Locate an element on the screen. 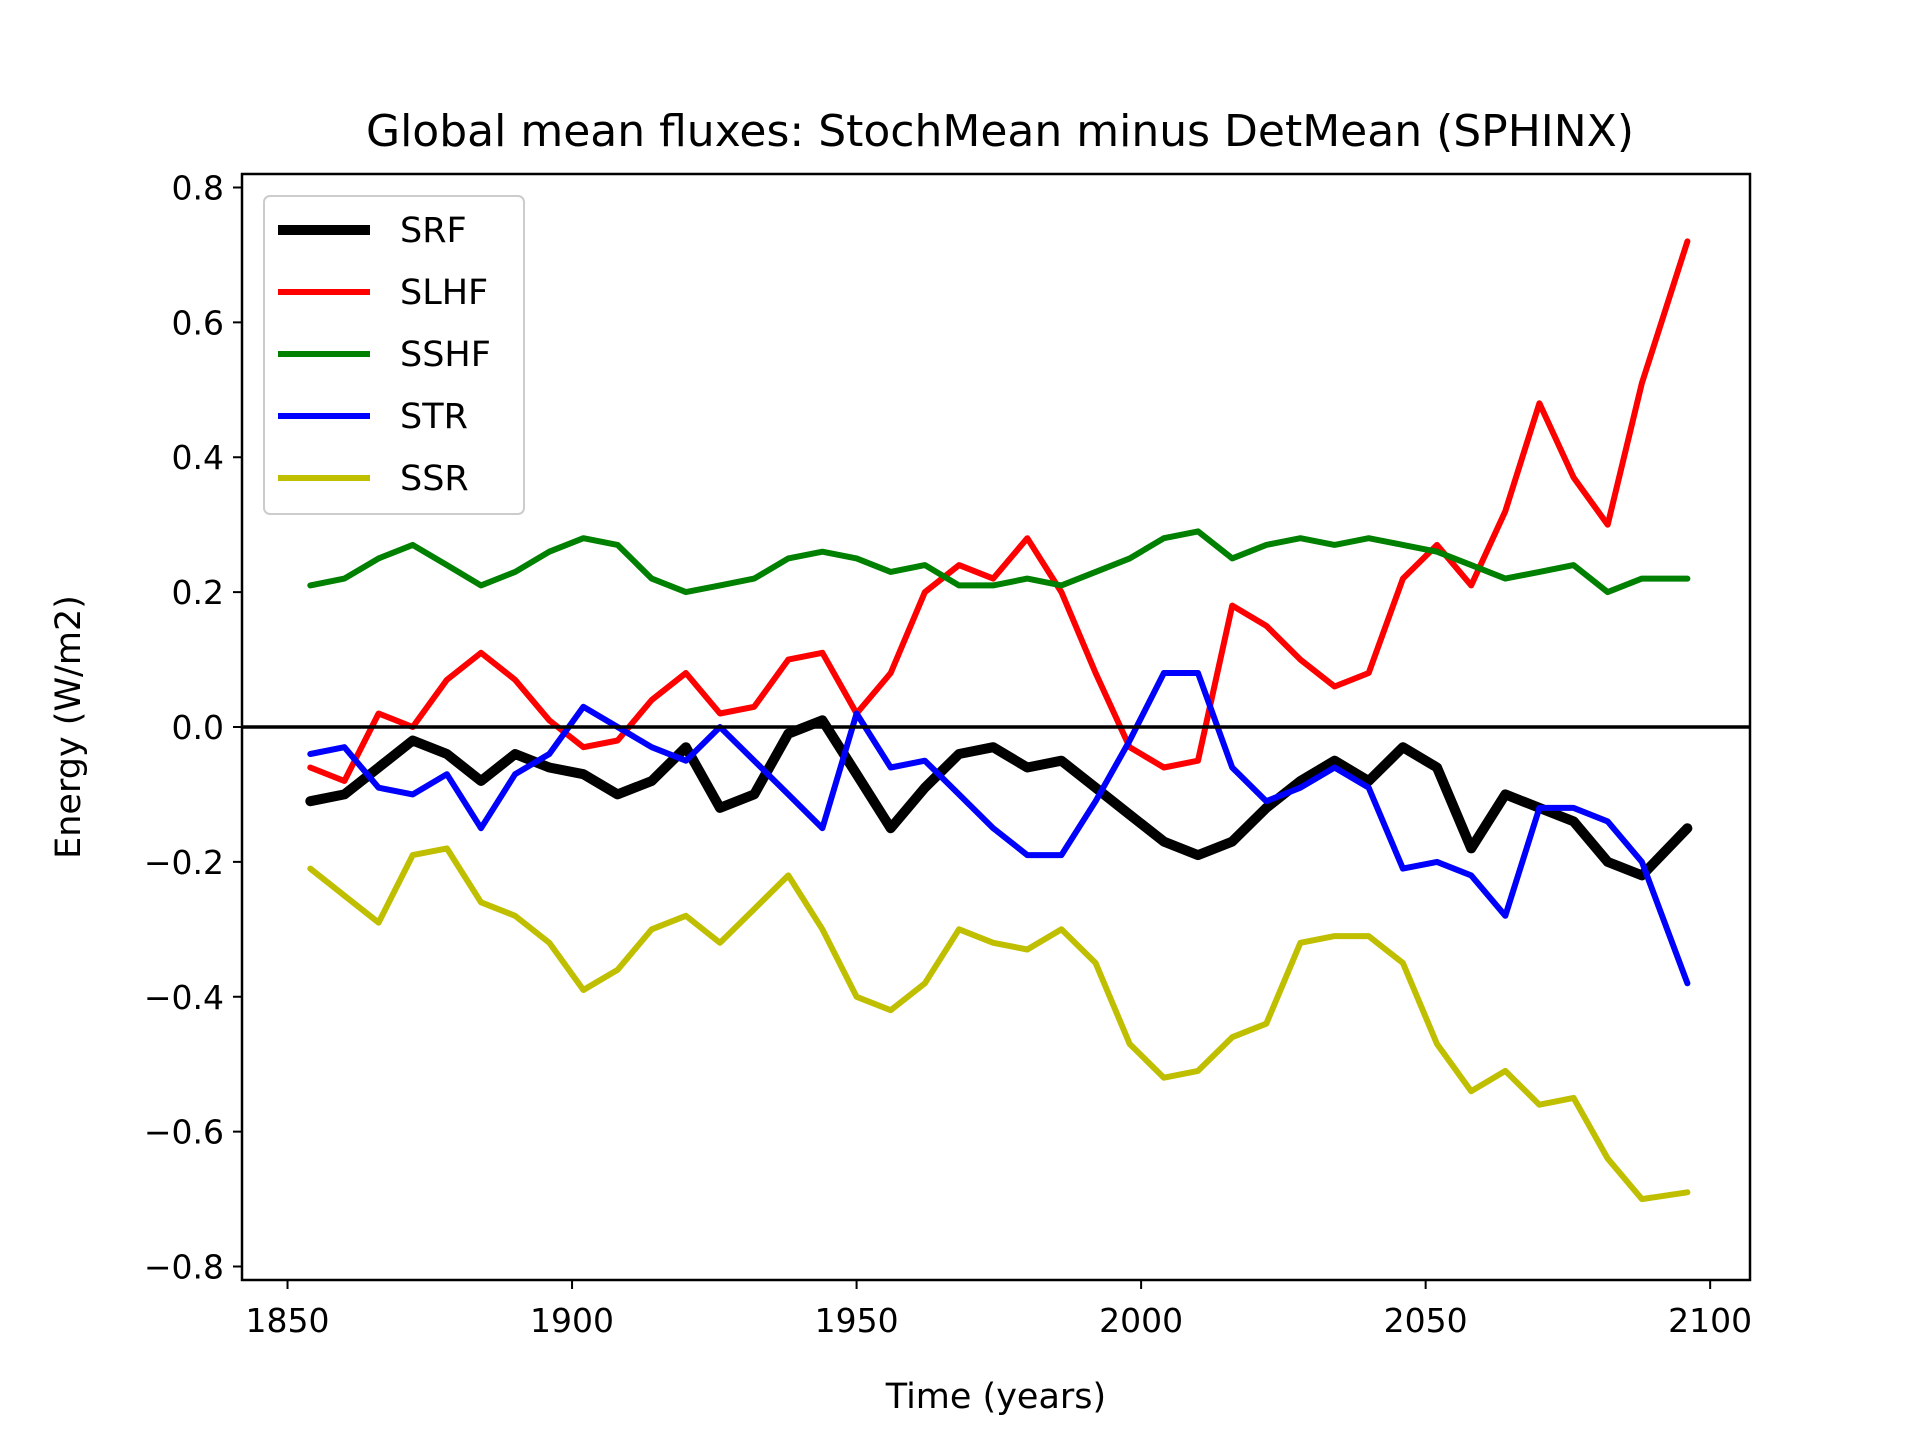  y-tick-label: −0.2 is located at coordinates (184, 862).